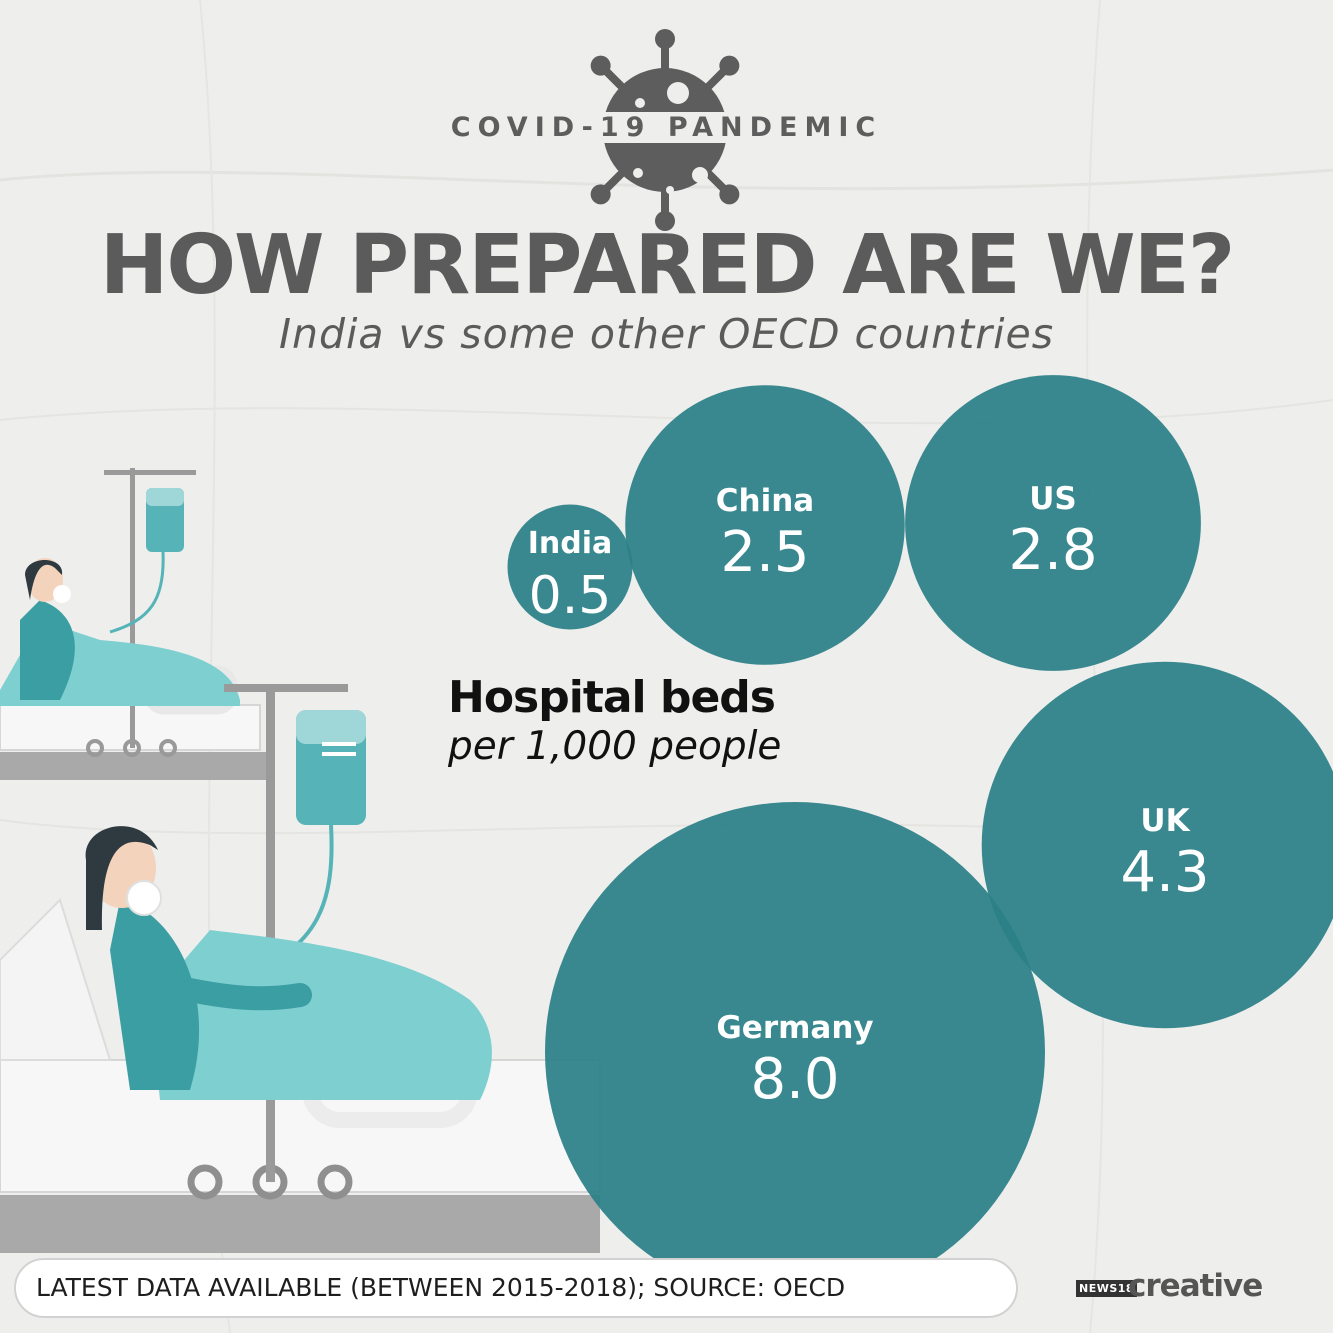 The image size is (1333, 1333). I want to click on bubble-label-india: India, so click(570, 543).